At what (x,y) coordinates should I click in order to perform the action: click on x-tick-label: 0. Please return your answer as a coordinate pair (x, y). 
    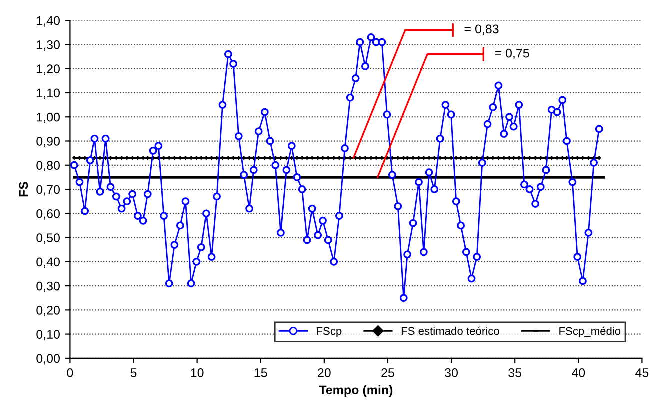
    Looking at the image, I should click on (70, 373).